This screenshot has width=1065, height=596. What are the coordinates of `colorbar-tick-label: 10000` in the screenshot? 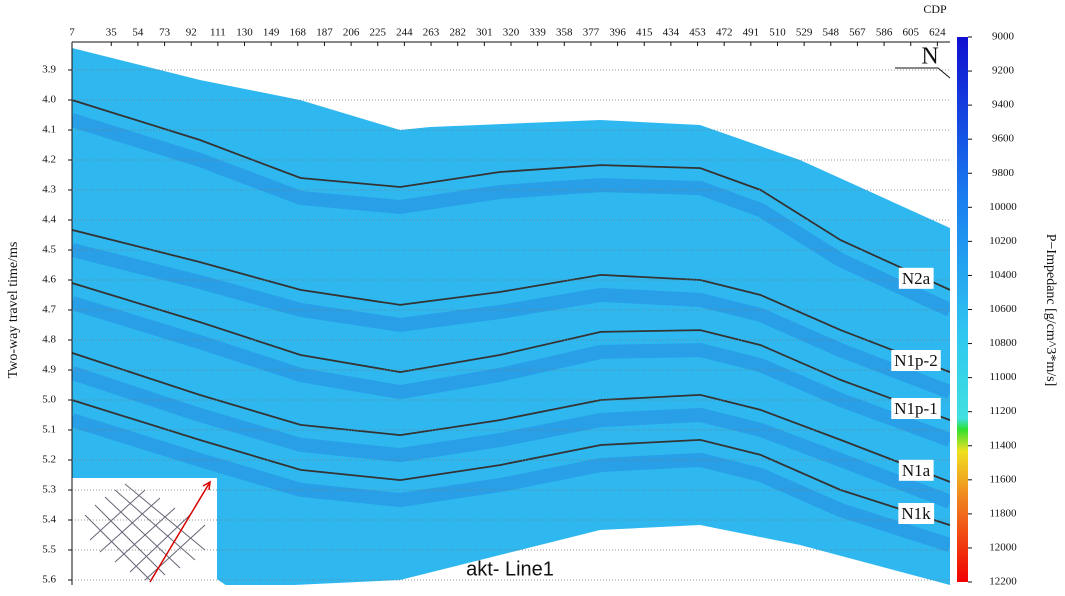 It's located at (1003, 207).